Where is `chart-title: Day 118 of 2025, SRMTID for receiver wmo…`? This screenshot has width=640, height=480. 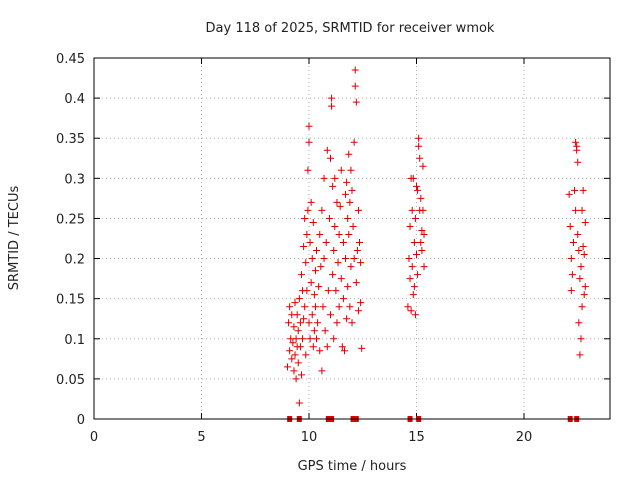
chart-title: Day 118 of 2025, SRMTID for receiver wmo… is located at coordinates (350, 28).